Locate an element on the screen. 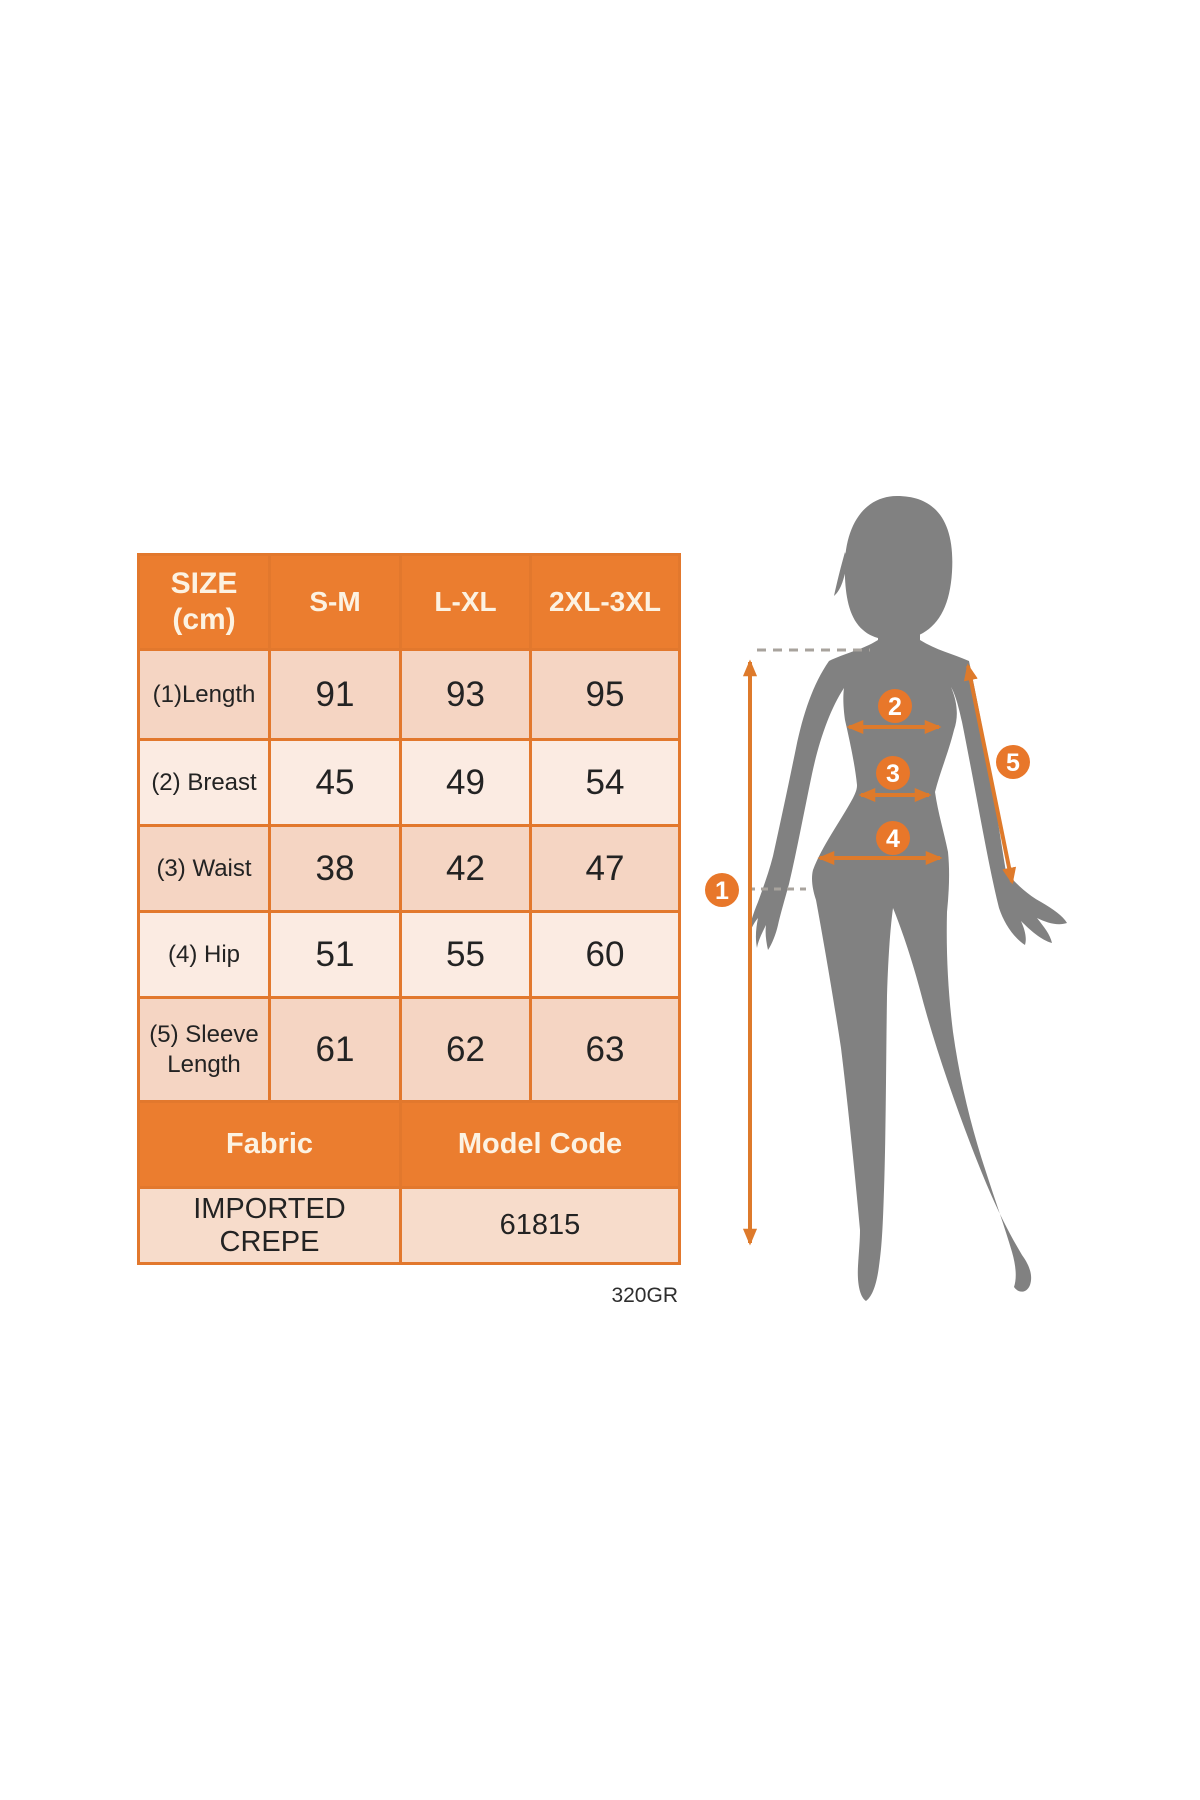 This screenshot has height=1800, width=1200. measure-value: 62 is located at coordinates (465, 1049).